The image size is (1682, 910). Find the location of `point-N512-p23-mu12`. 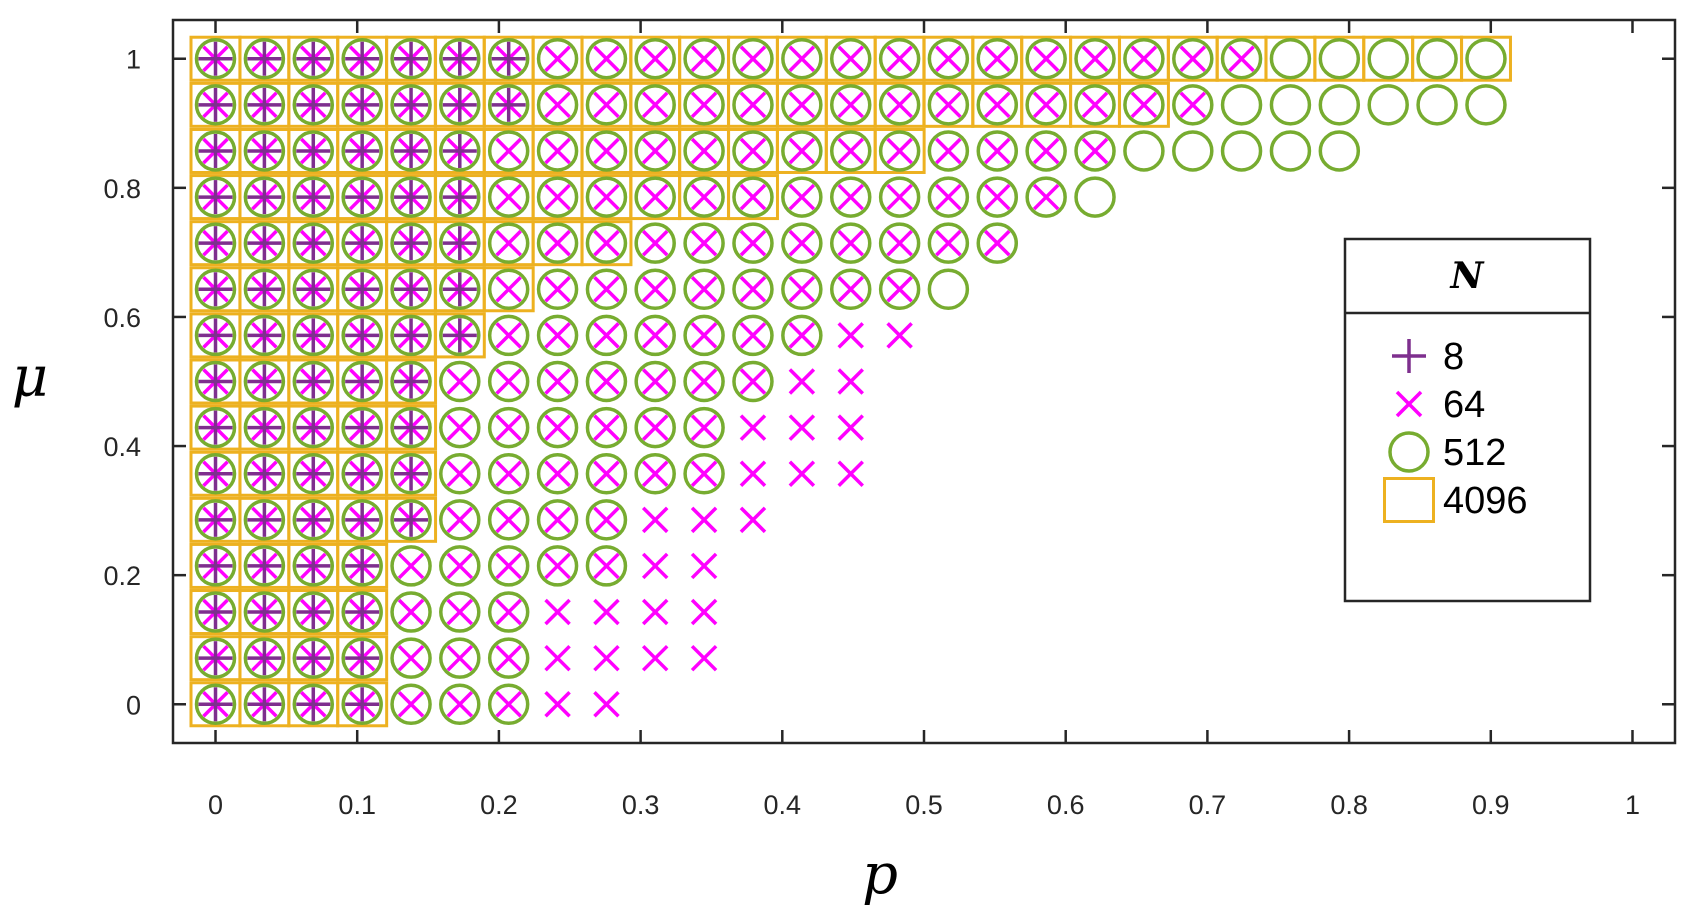

point-N512-p23-mu12 is located at coordinates (1339, 151).